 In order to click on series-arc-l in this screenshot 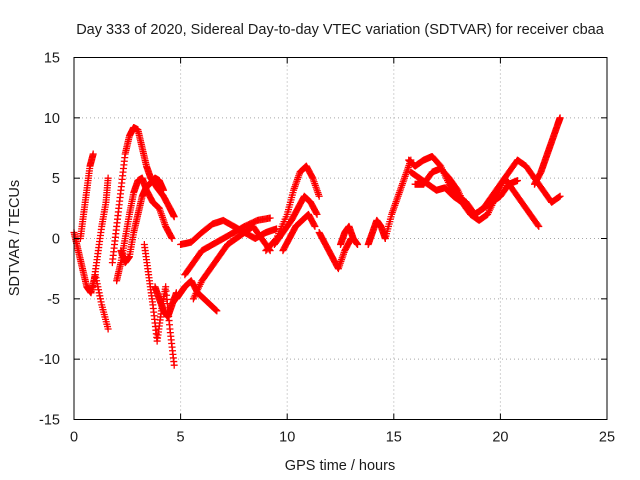, I will do `click(231, 262)`.